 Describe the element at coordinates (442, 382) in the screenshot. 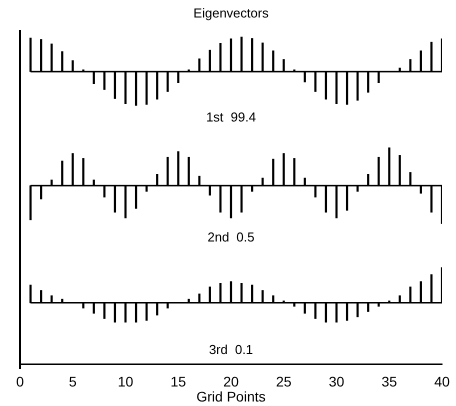

I see `x-tick-label: 40` at that location.